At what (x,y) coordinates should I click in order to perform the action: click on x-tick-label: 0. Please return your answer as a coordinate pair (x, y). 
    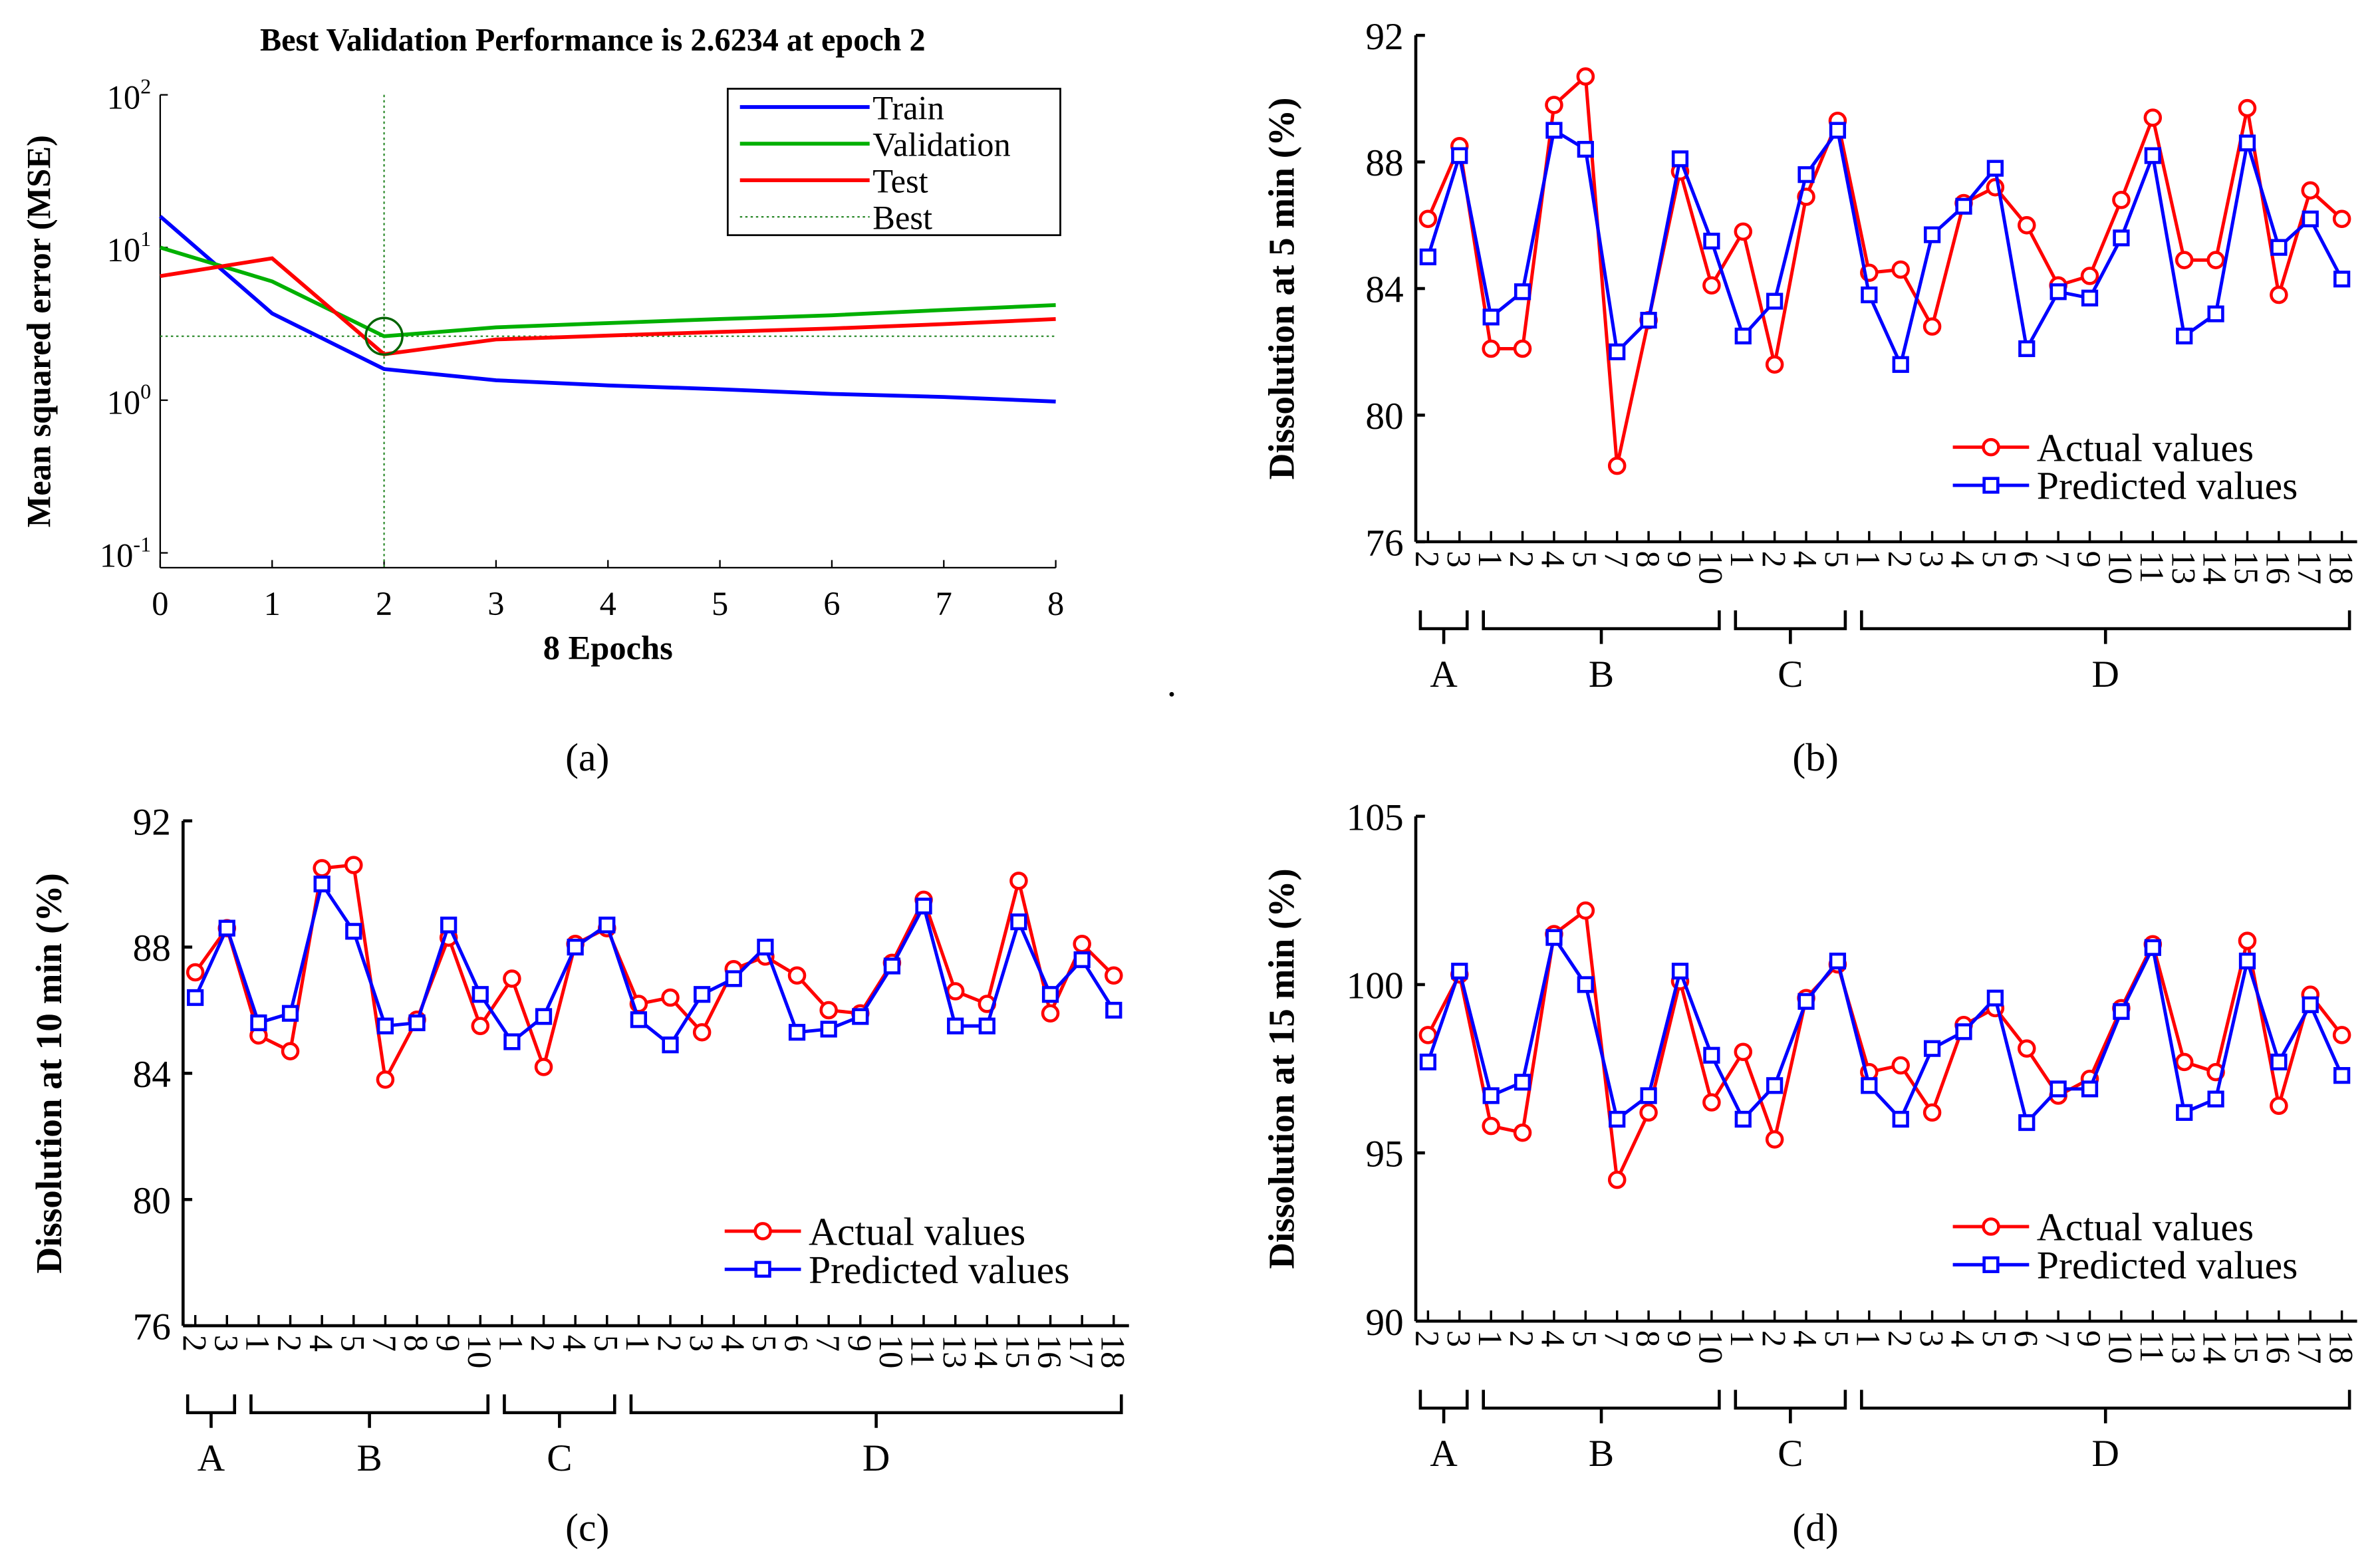
    Looking at the image, I should click on (160, 603).